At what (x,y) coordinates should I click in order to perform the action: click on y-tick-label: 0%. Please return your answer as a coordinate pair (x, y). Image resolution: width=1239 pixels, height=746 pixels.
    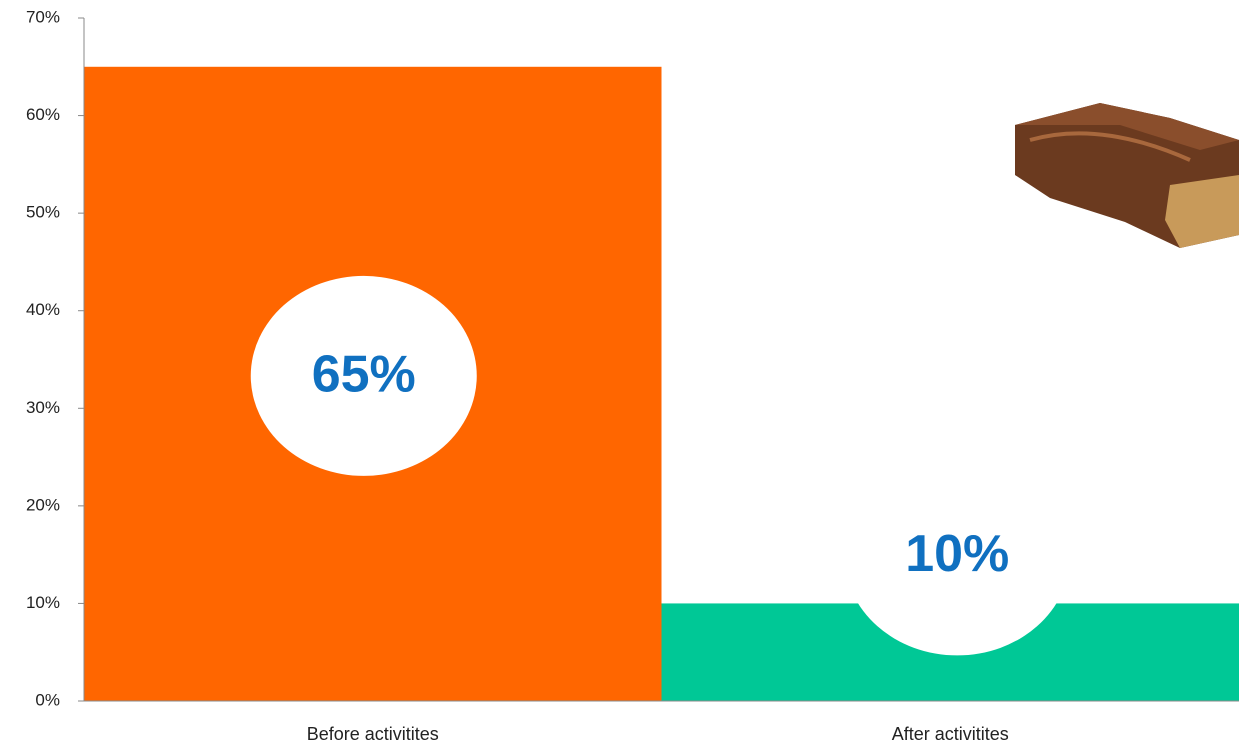
    Looking at the image, I should click on (47, 699).